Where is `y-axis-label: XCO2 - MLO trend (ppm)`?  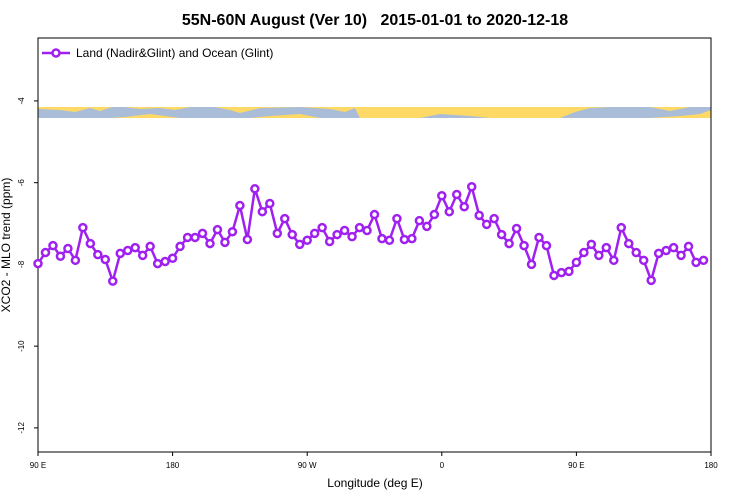
y-axis-label: XCO2 - MLO trend (ppm) is located at coordinates (6, 245).